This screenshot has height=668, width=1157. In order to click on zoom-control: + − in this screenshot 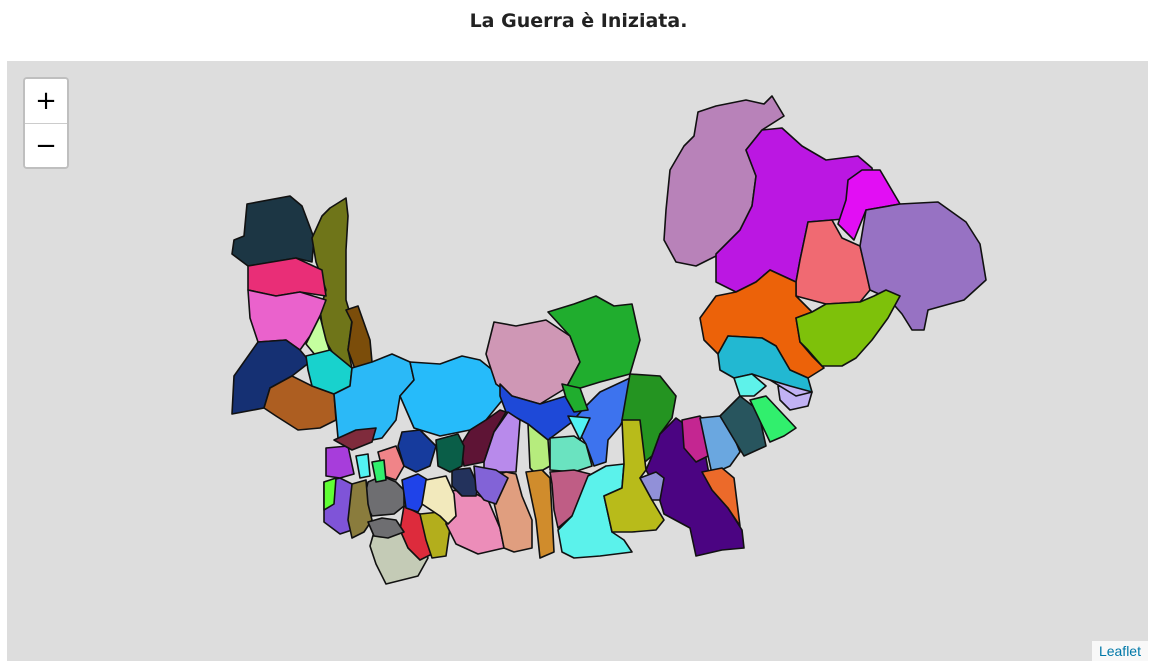, I will do `click(46, 123)`.